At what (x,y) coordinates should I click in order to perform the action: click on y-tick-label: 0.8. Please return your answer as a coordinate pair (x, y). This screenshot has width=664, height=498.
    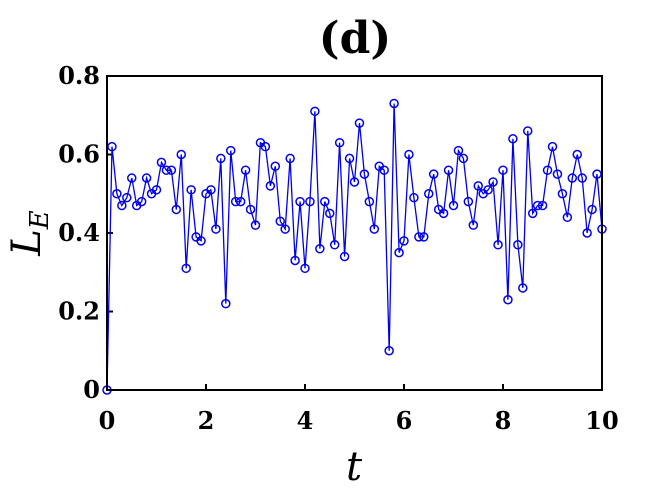
    Looking at the image, I should click on (79, 75).